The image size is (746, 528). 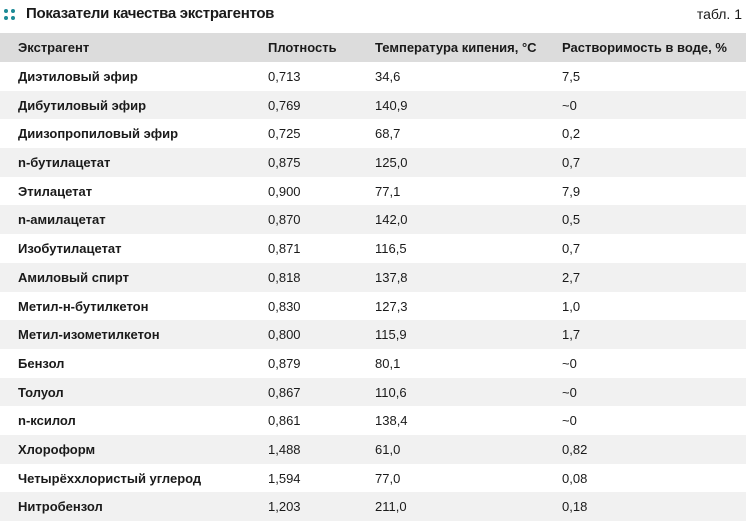 What do you see at coordinates (571, 335) in the screenshot?
I see `cell: 1,7` at bounding box center [571, 335].